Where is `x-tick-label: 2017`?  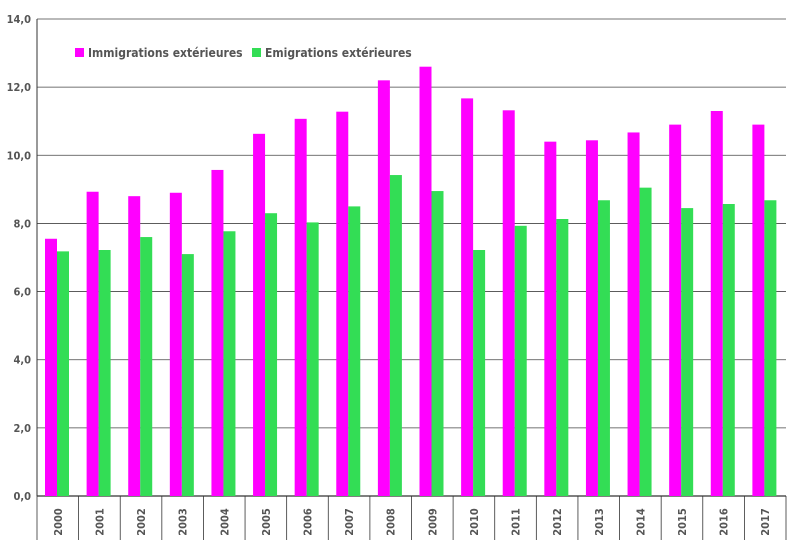
x-tick-label: 2017 is located at coordinates (765, 522).